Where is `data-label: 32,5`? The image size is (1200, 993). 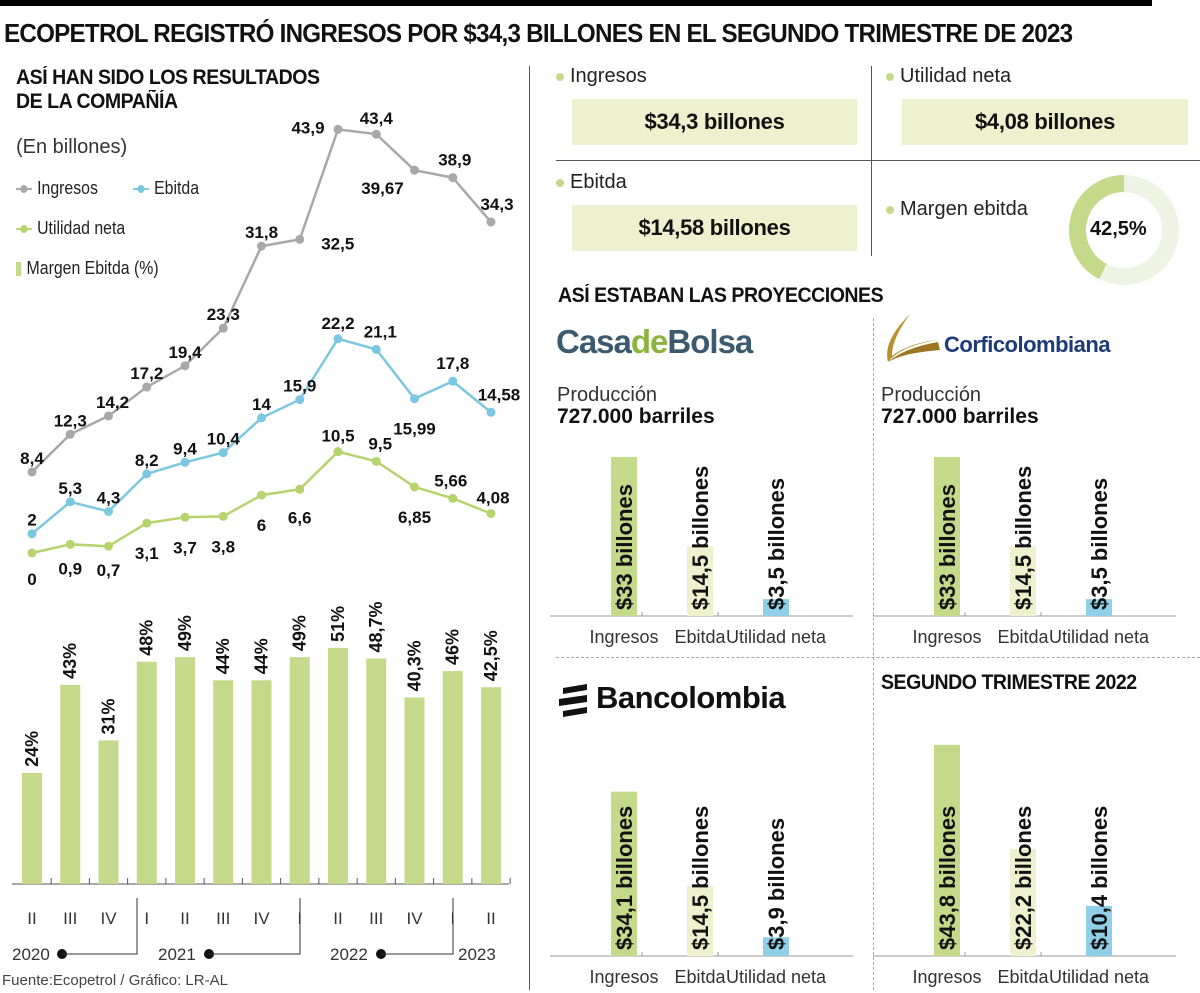 data-label: 32,5 is located at coordinates (337, 243).